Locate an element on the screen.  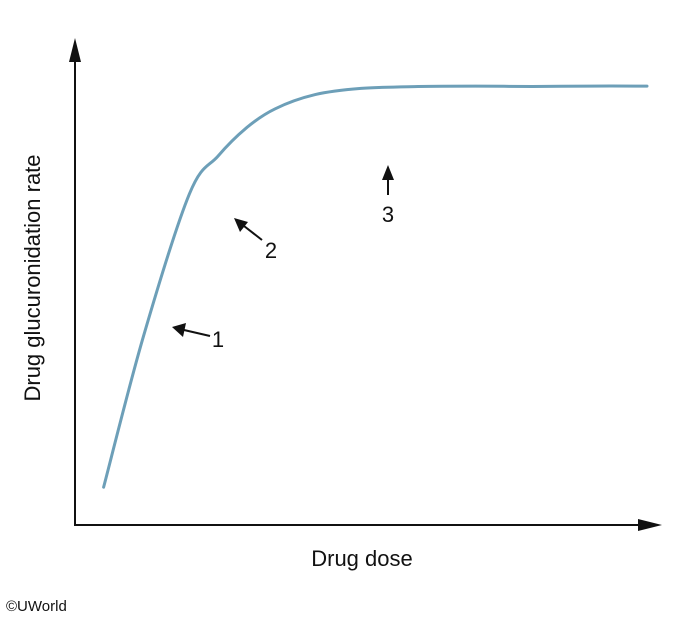
annotation-1-label: 1 is located at coordinates (218, 339).